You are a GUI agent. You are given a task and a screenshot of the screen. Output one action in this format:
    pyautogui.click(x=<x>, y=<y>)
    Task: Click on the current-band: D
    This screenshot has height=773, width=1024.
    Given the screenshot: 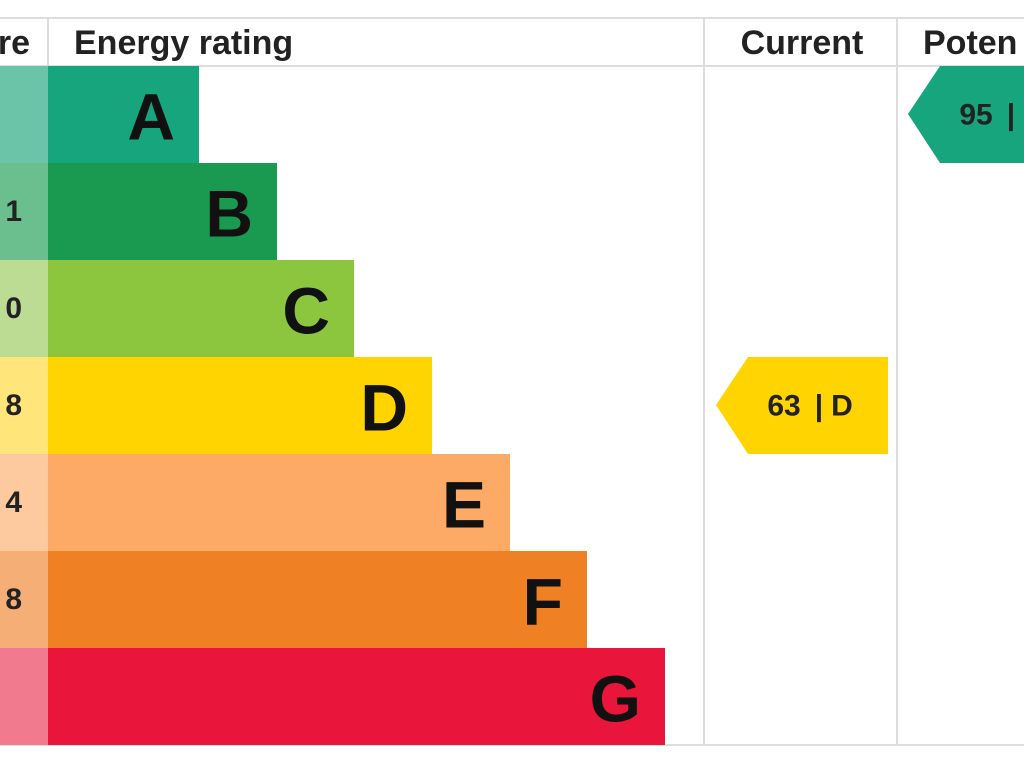 What is the action you would take?
    pyautogui.click(x=842, y=406)
    